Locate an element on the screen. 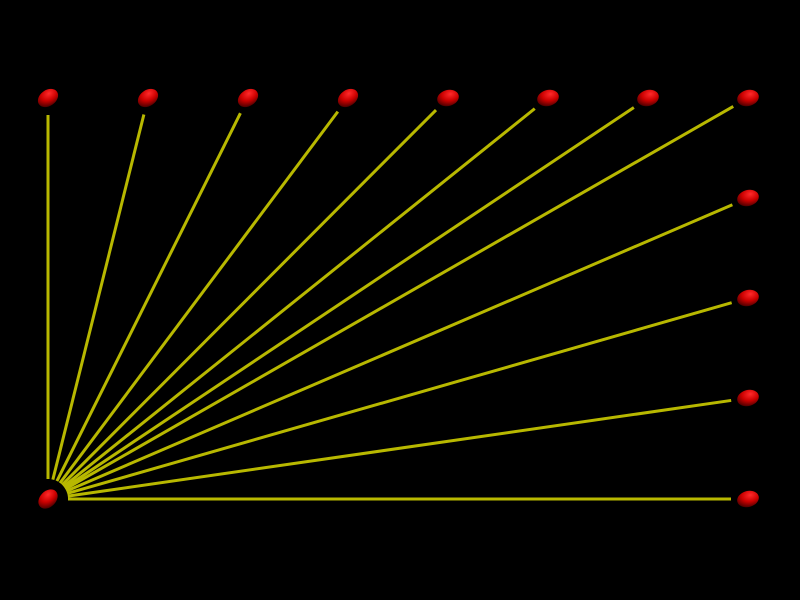  hub-node is located at coordinates (48, 499).